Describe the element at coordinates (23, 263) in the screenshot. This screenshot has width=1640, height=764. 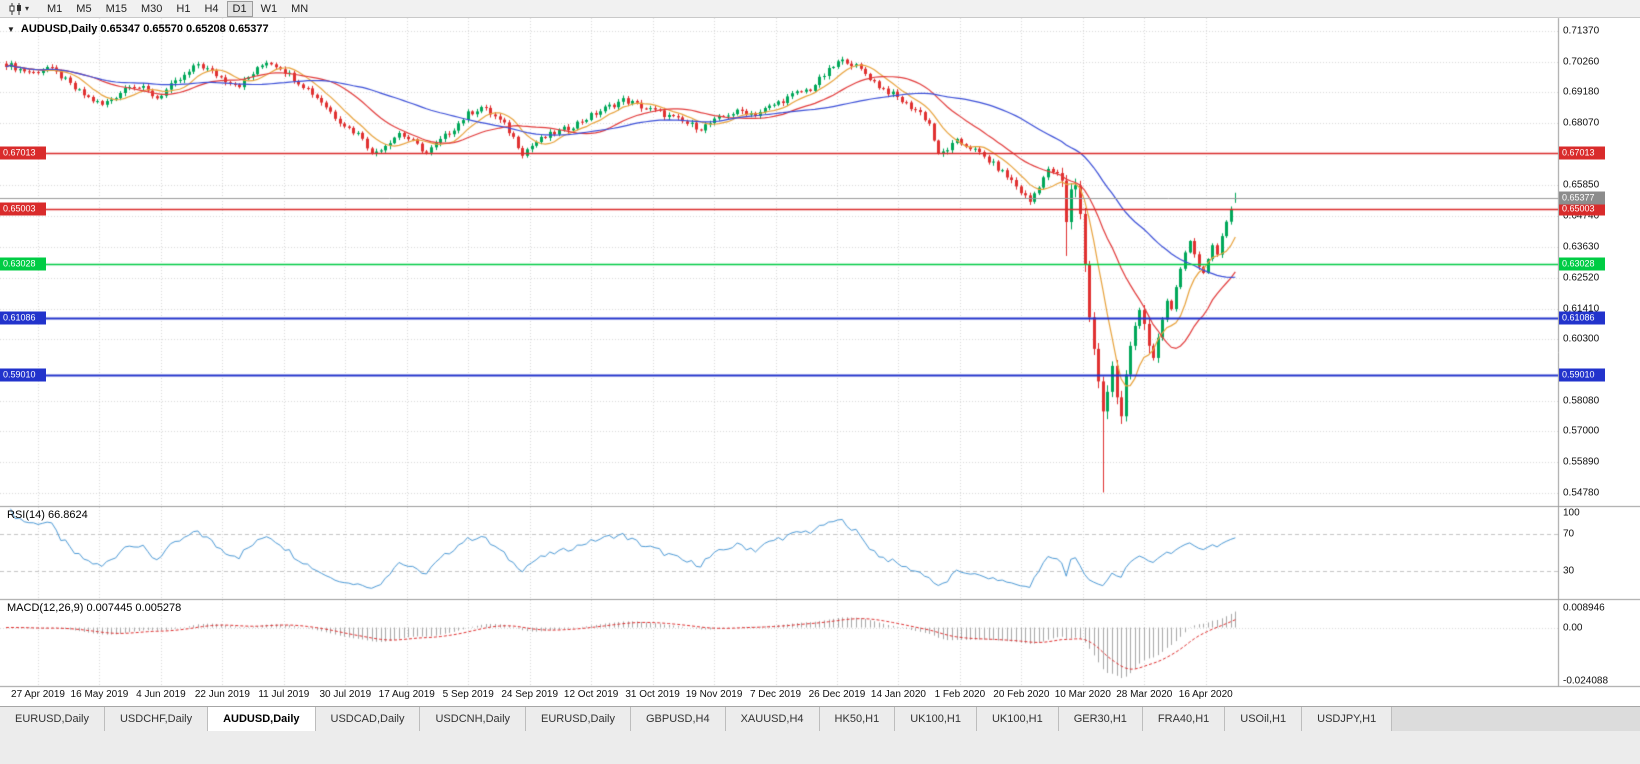
I see `price-line-tag-left: 0.63028` at that location.